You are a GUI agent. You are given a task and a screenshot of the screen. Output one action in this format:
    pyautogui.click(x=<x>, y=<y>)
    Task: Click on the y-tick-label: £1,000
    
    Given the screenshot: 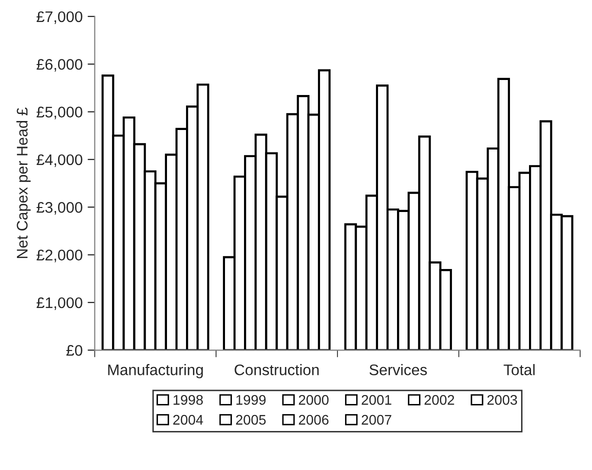 What is the action you would take?
    pyautogui.click(x=59, y=303)
    